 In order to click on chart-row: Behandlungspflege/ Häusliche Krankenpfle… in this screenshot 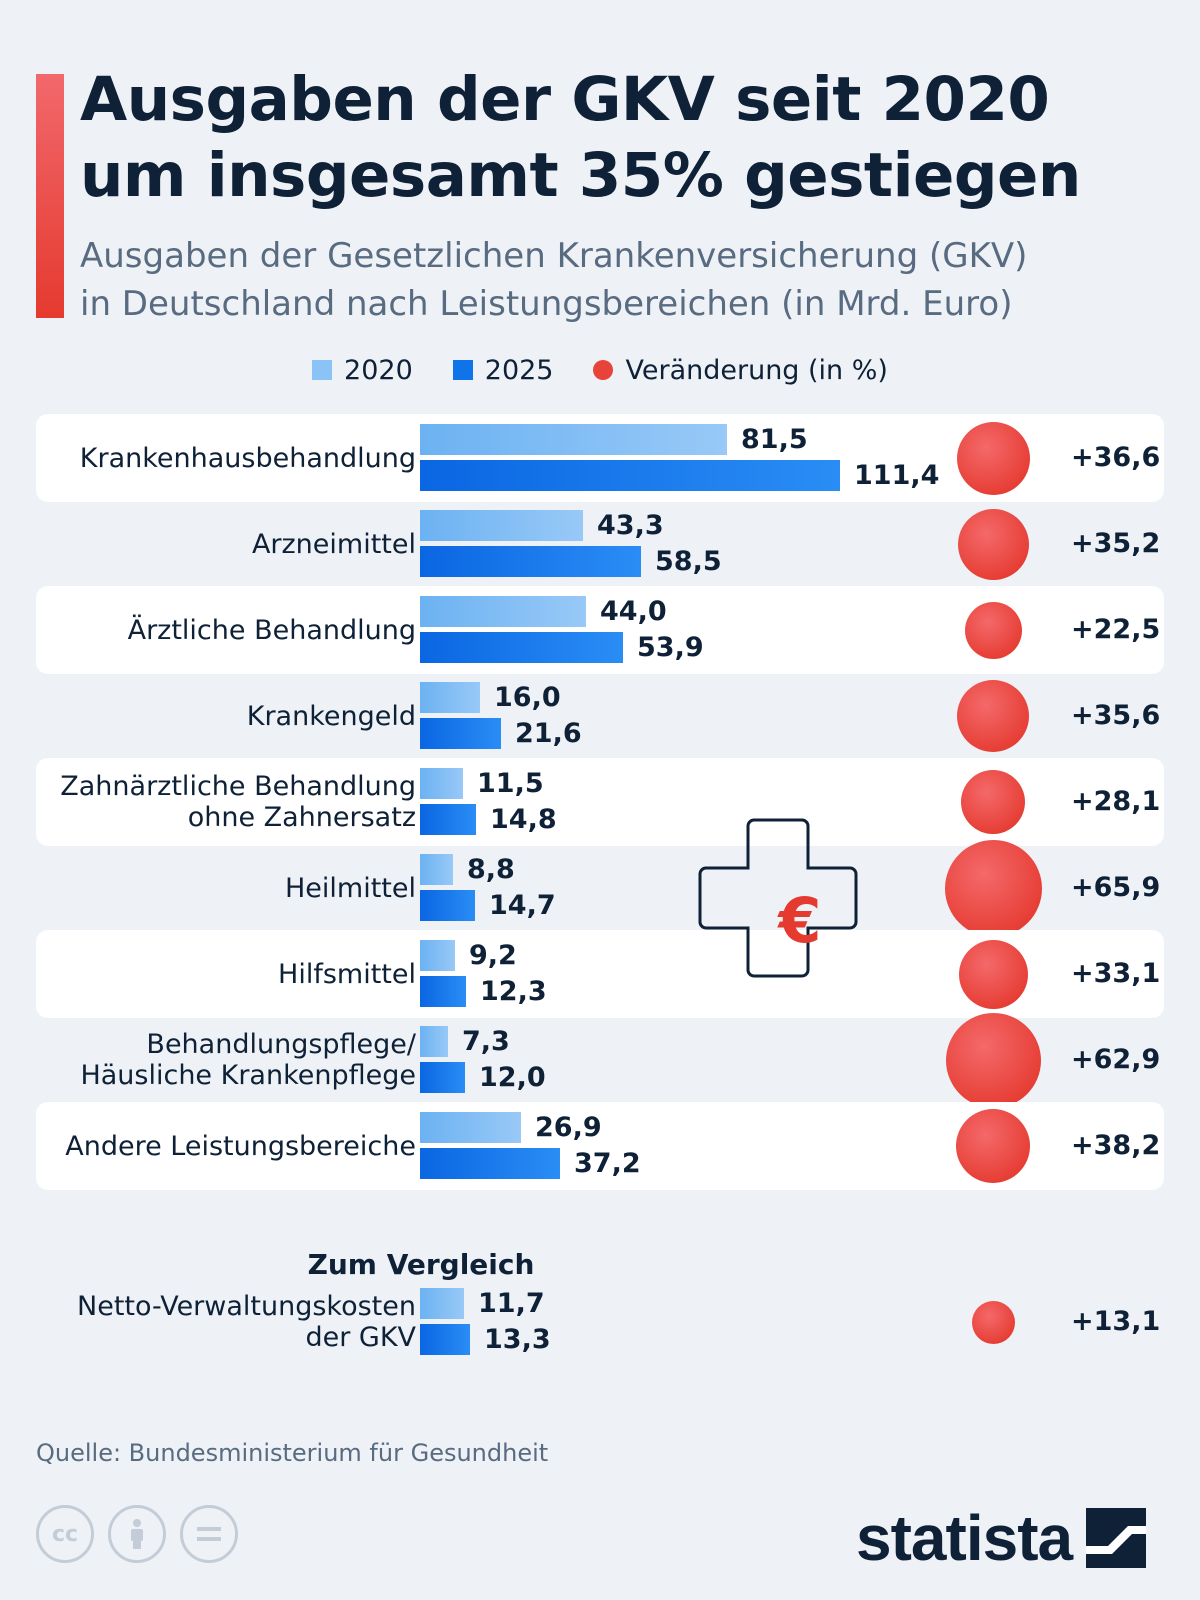, I will do `click(600, 1060)`.